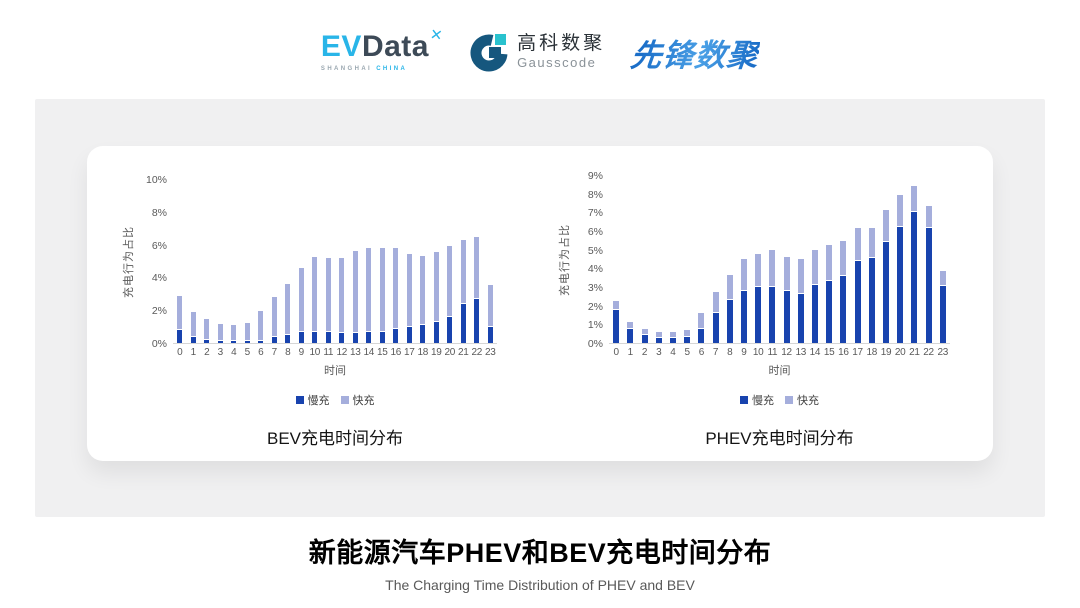 Image resolution: width=1080 pixels, height=608 pixels. I want to click on y-tick-label: 9%, so click(595, 176).